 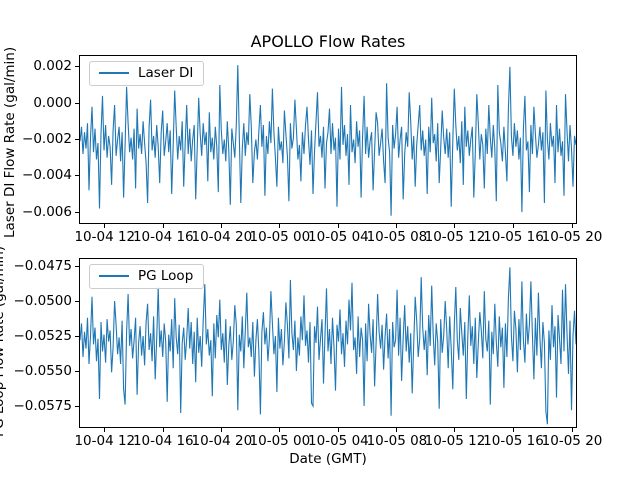 I want to click on legend-laser-di: Laser DI, so click(x=147, y=73).